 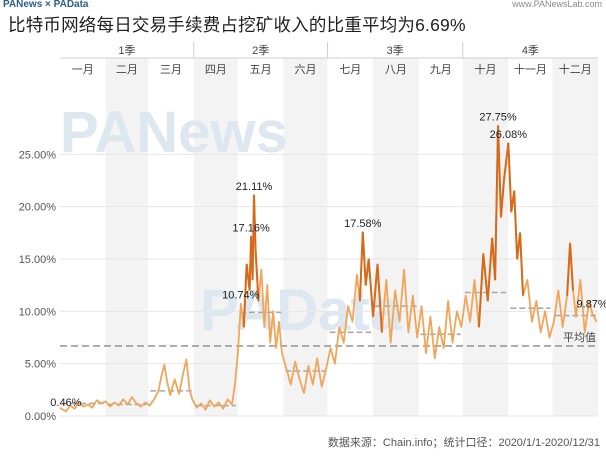 I want to click on y-tick-label: 25.00%, so click(x=38, y=155).